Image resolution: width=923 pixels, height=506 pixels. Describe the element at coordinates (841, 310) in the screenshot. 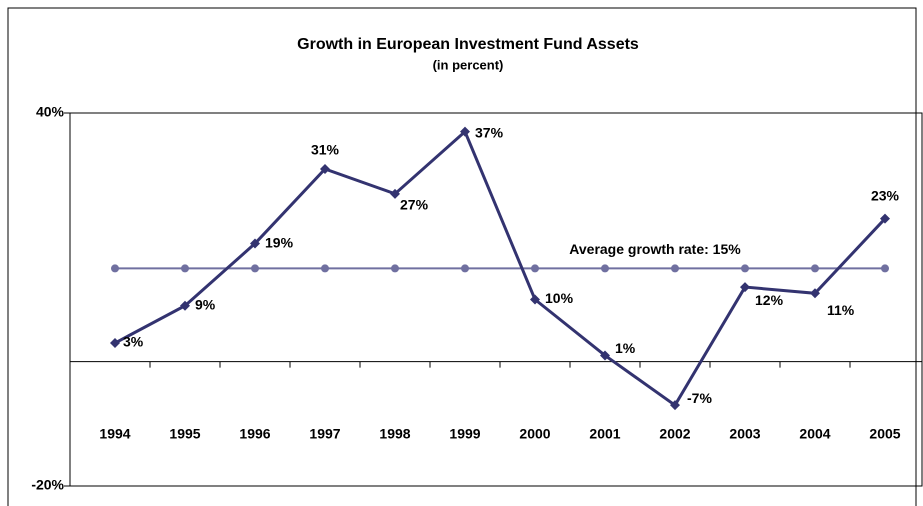

I see `data-label: 11%` at that location.